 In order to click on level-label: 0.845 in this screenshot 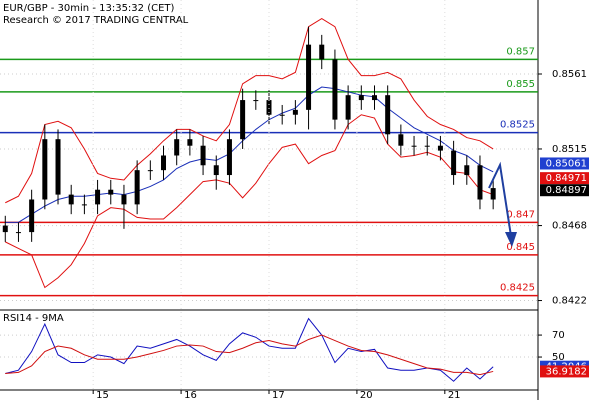, I will do `click(520, 247)`.